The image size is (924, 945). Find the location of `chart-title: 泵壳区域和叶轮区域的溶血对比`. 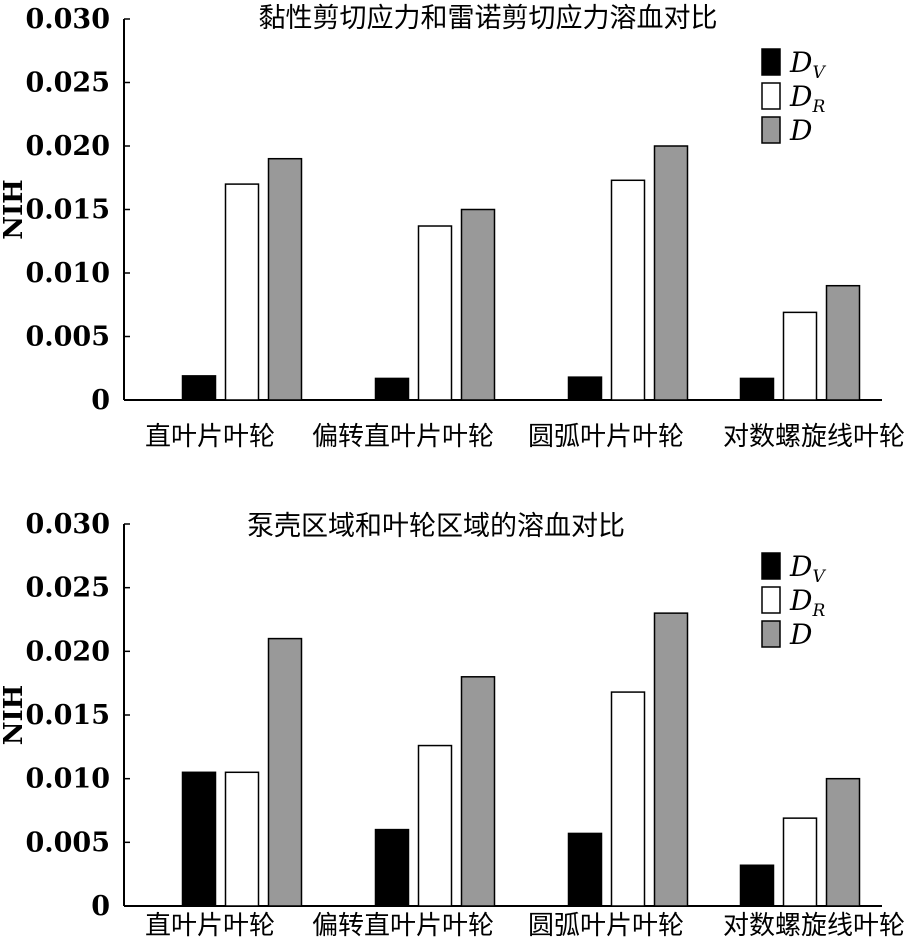

chart-title: 泵壳区域和叶轮区域的溶血对比 is located at coordinates (436, 526).